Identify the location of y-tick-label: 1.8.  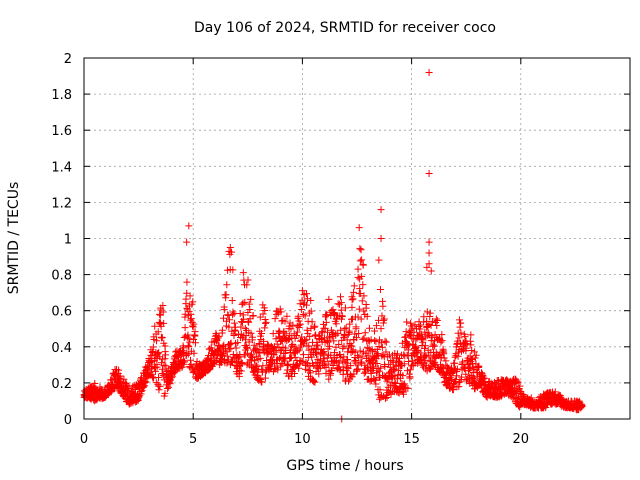
(61, 95).